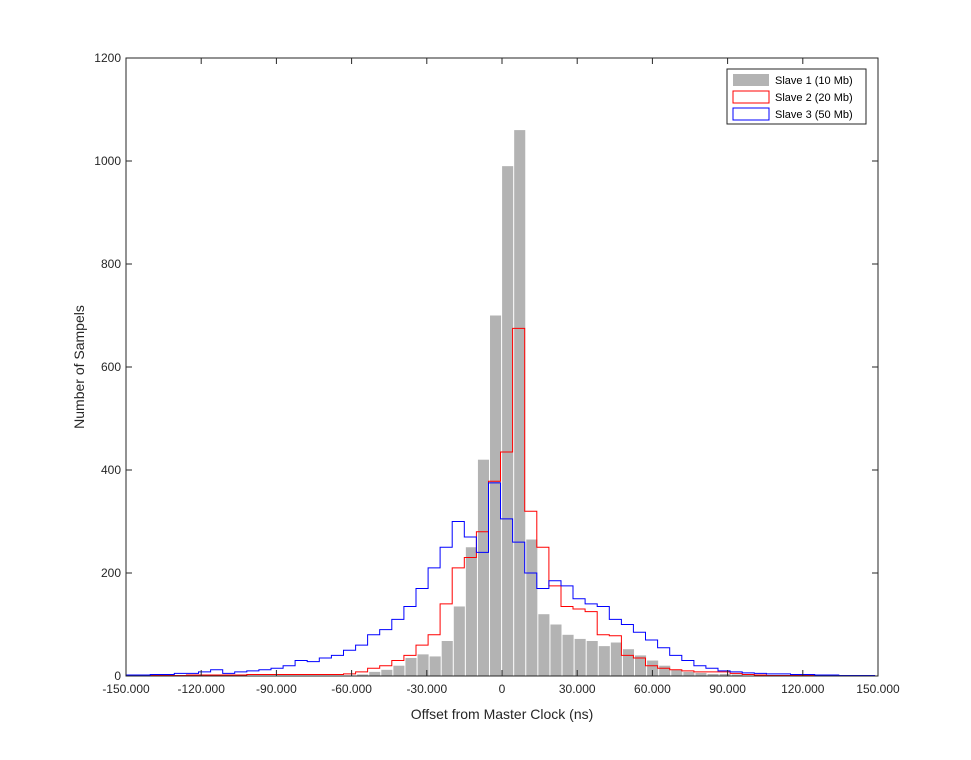 This screenshot has height=760, width=971. What do you see at coordinates (79, 367) in the screenshot?
I see `y-axis-title: Number of Sampels` at bounding box center [79, 367].